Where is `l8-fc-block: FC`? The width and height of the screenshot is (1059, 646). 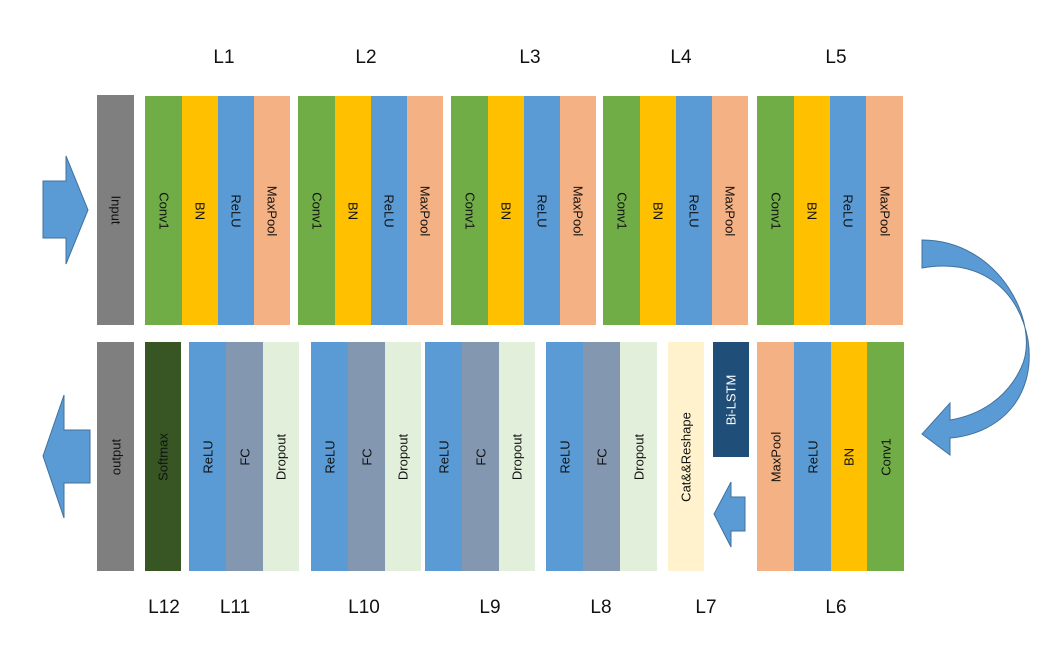
l8-fc-block: FC is located at coordinates (601, 456).